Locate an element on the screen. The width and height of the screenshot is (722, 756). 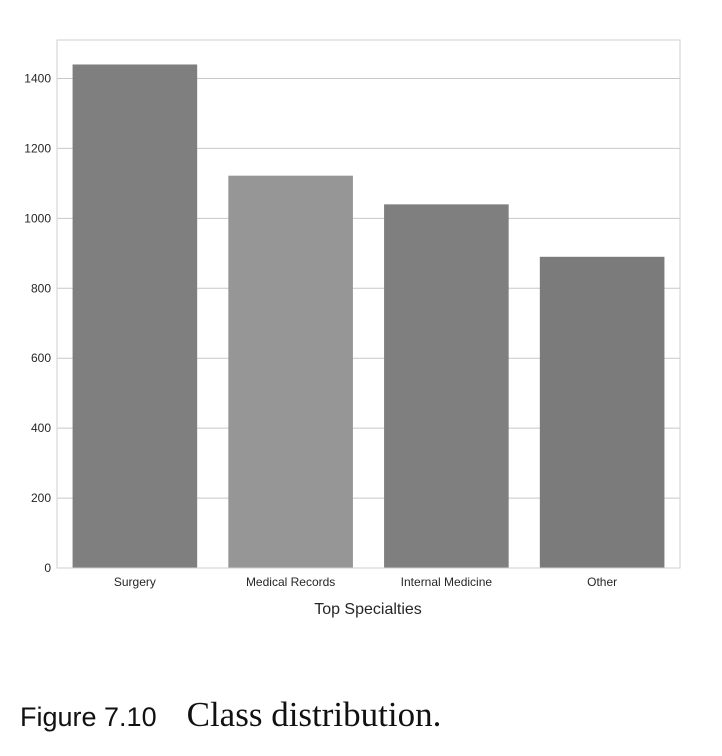
y-axis-ticks: 0 200 400 600 800 1000 1200 1400 is located at coordinates (37, 323).